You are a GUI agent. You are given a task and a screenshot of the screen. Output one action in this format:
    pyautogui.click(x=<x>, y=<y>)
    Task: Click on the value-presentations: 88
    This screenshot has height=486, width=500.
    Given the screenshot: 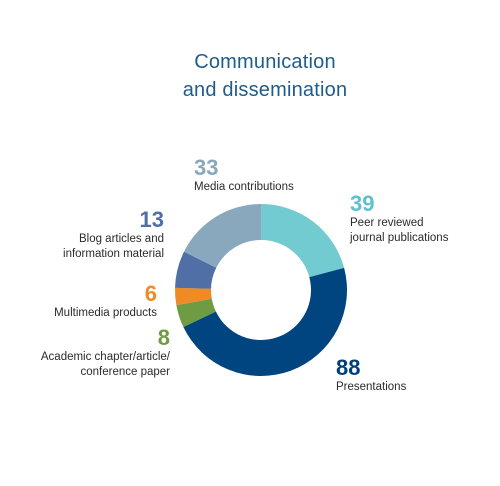 What is the action you would take?
    pyautogui.click(x=348, y=367)
    